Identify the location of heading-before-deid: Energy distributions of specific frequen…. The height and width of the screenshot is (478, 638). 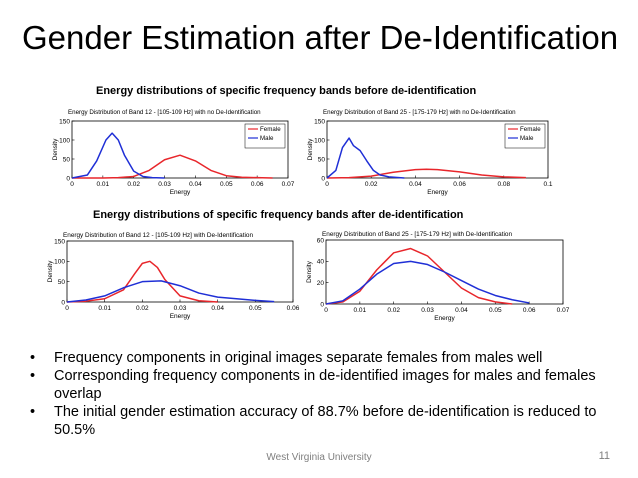
(286, 91).